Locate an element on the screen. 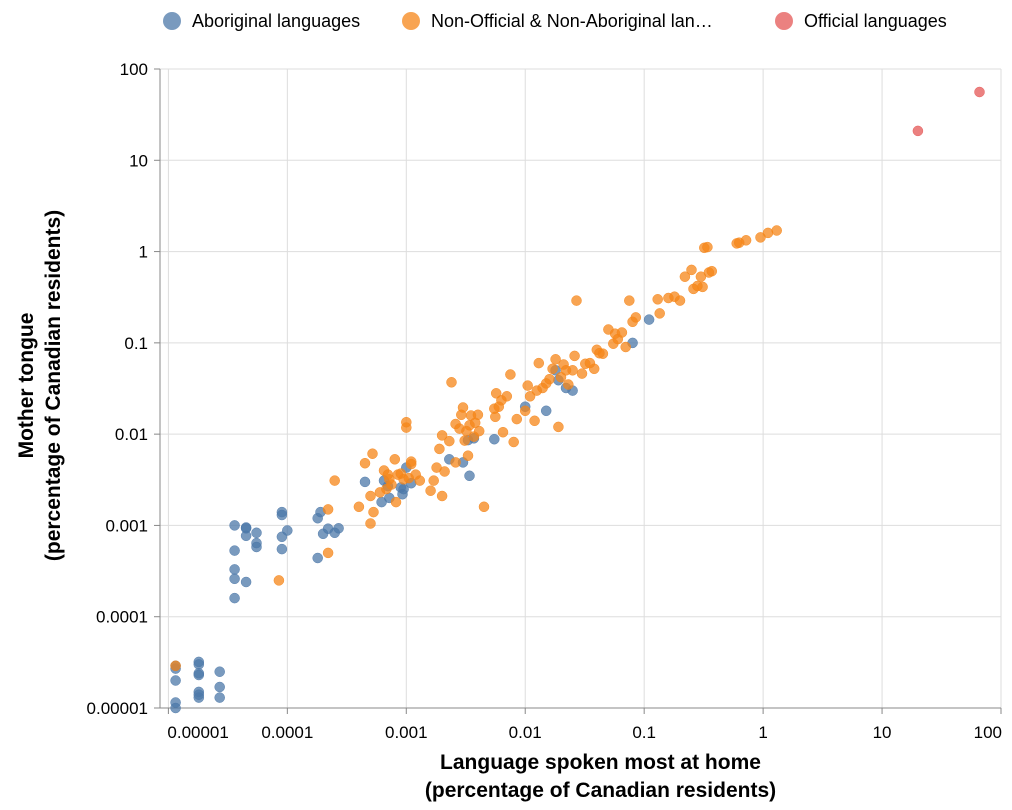 Image resolution: width=1012 pixels, height=810 pixels. y-tick-label: 100 is located at coordinates (134, 69).